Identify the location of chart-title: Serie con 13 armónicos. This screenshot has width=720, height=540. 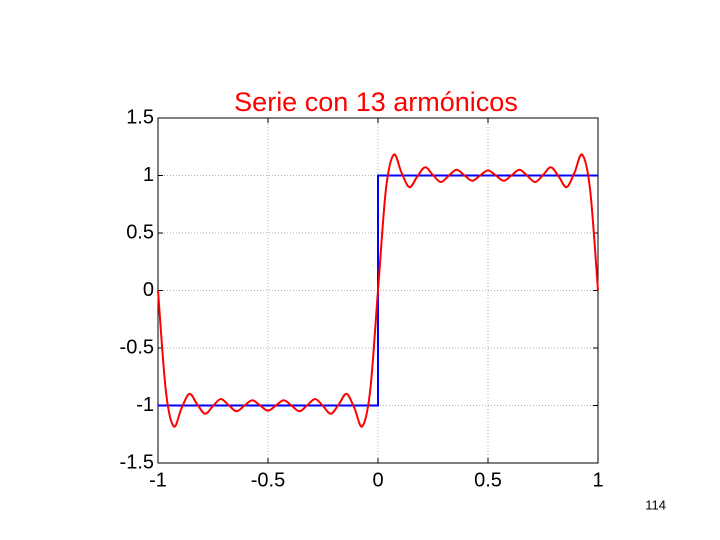
(376, 102).